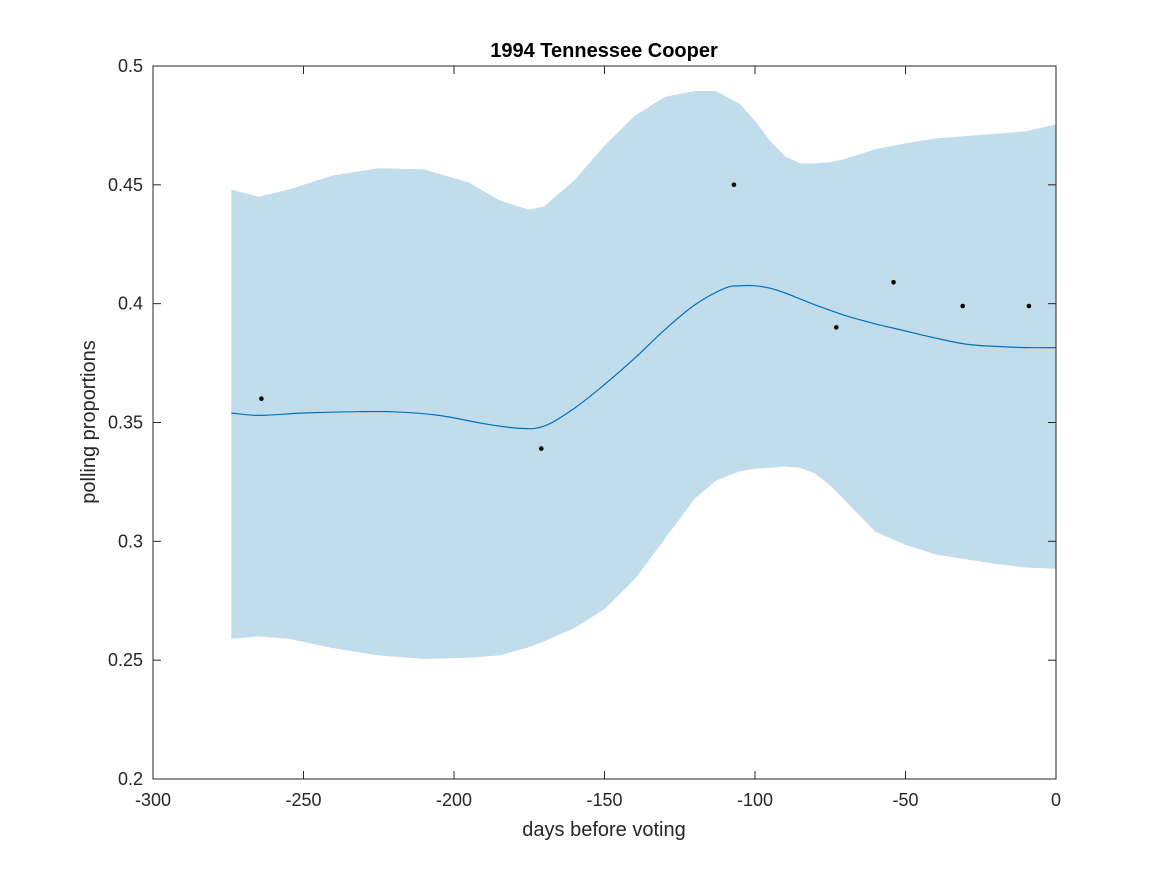 This screenshot has height=875, width=1167. Describe the element at coordinates (130, 779) in the screenshot. I see `y-tick-label: 0.2` at that location.